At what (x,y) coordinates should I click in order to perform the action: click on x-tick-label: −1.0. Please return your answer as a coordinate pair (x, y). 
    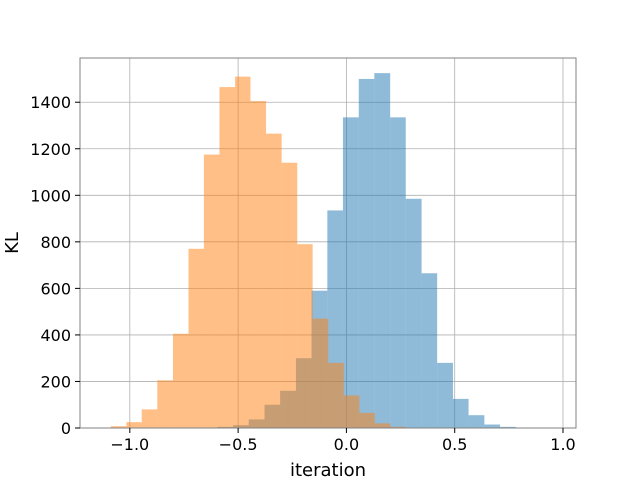
    Looking at the image, I should click on (129, 444).